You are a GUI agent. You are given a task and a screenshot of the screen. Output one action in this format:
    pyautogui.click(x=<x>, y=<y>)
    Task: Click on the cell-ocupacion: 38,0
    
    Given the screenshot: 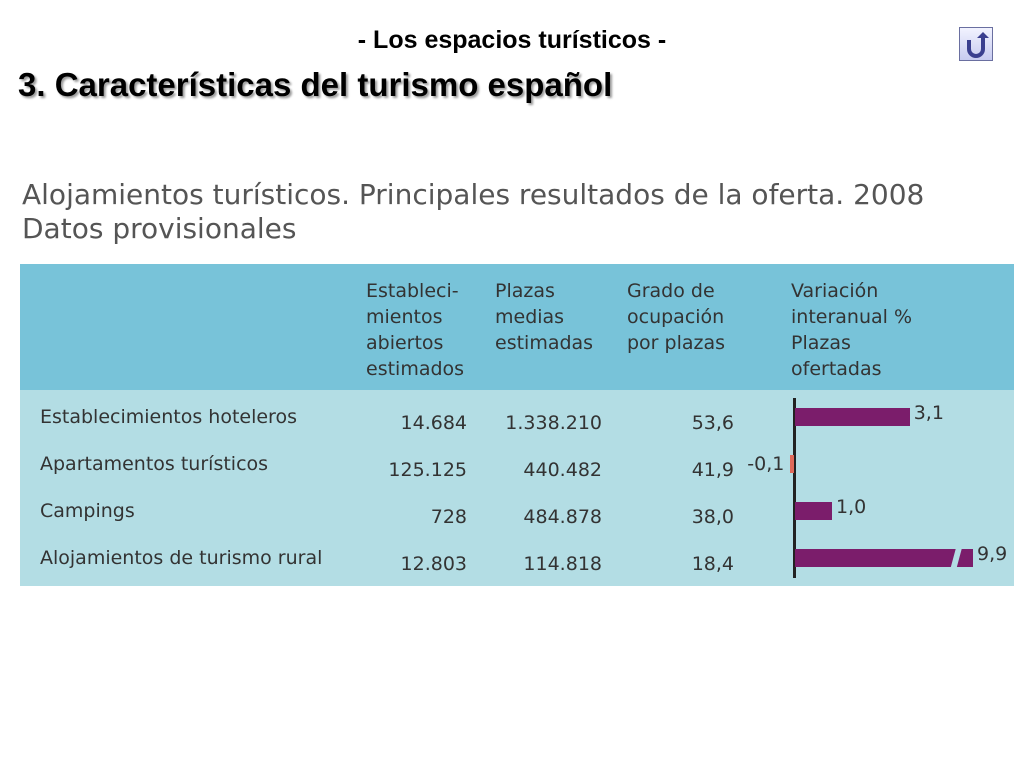 What is the action you would take?
    pyautogui.click(x=712, y=517)
    